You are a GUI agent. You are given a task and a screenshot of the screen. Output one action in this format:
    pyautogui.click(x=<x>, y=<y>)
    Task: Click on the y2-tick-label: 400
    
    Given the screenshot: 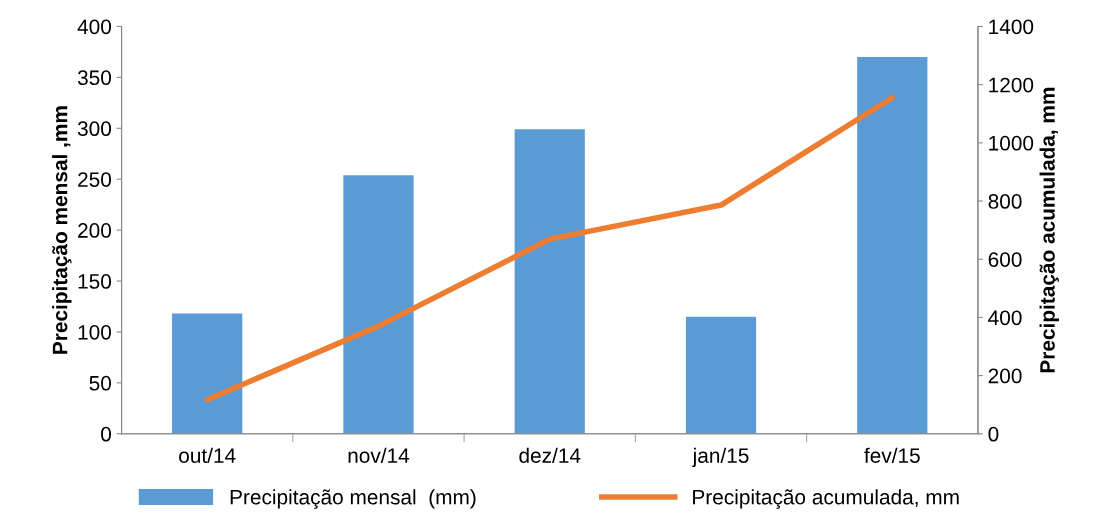 What is the action you would take?
    pyautogui.click(x=1005, y=318)
    